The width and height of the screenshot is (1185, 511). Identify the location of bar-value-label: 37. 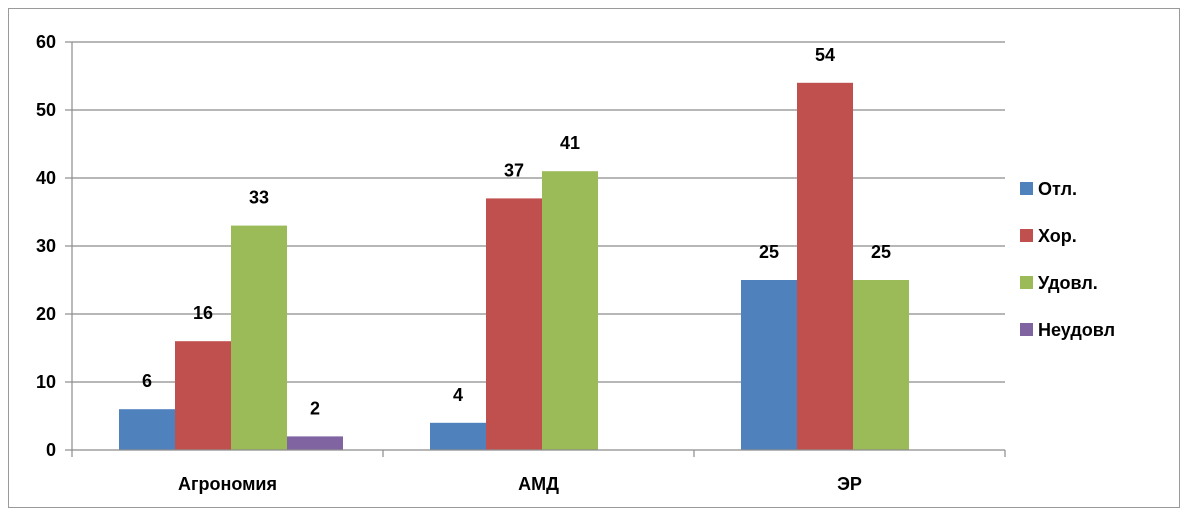
(514, 170).